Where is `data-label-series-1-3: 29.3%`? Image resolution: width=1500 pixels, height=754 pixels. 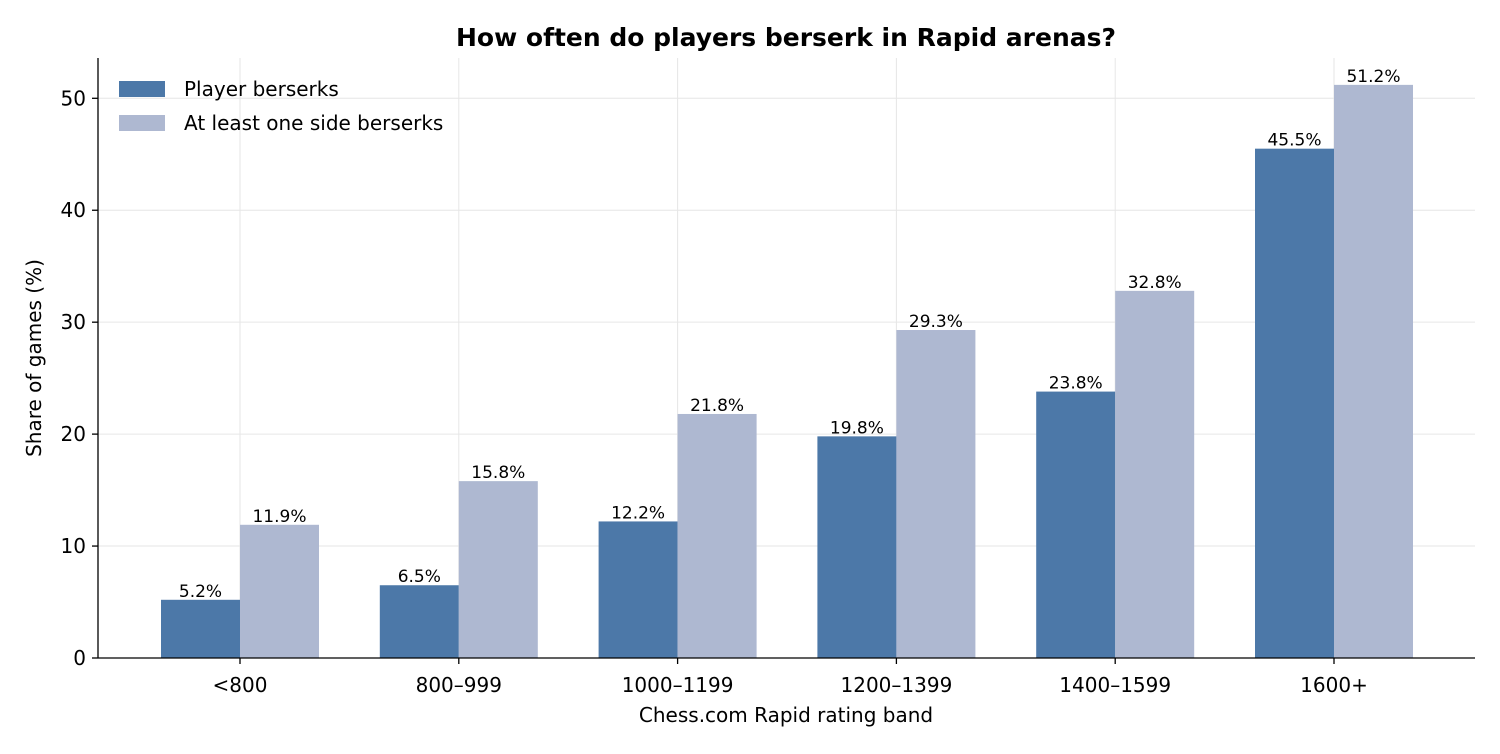
data-label-series-1-3: 29.3% is located at coordinates (936, 322).